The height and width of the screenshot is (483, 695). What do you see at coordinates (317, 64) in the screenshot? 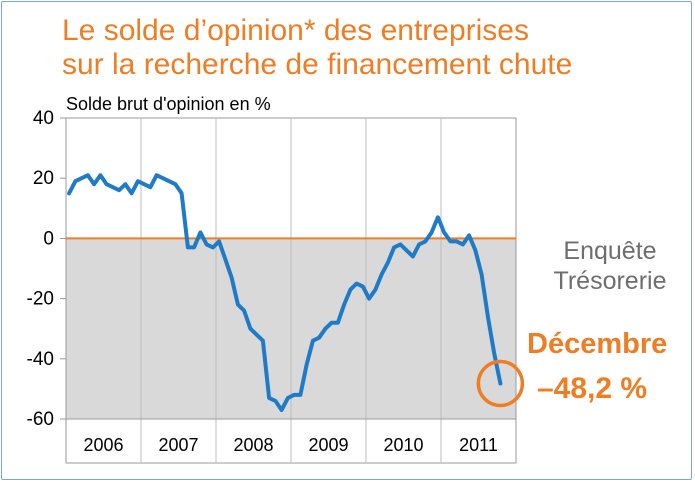
I see `title-line-2: sur la recherche de financement chute` at bounding box center [317, 64].